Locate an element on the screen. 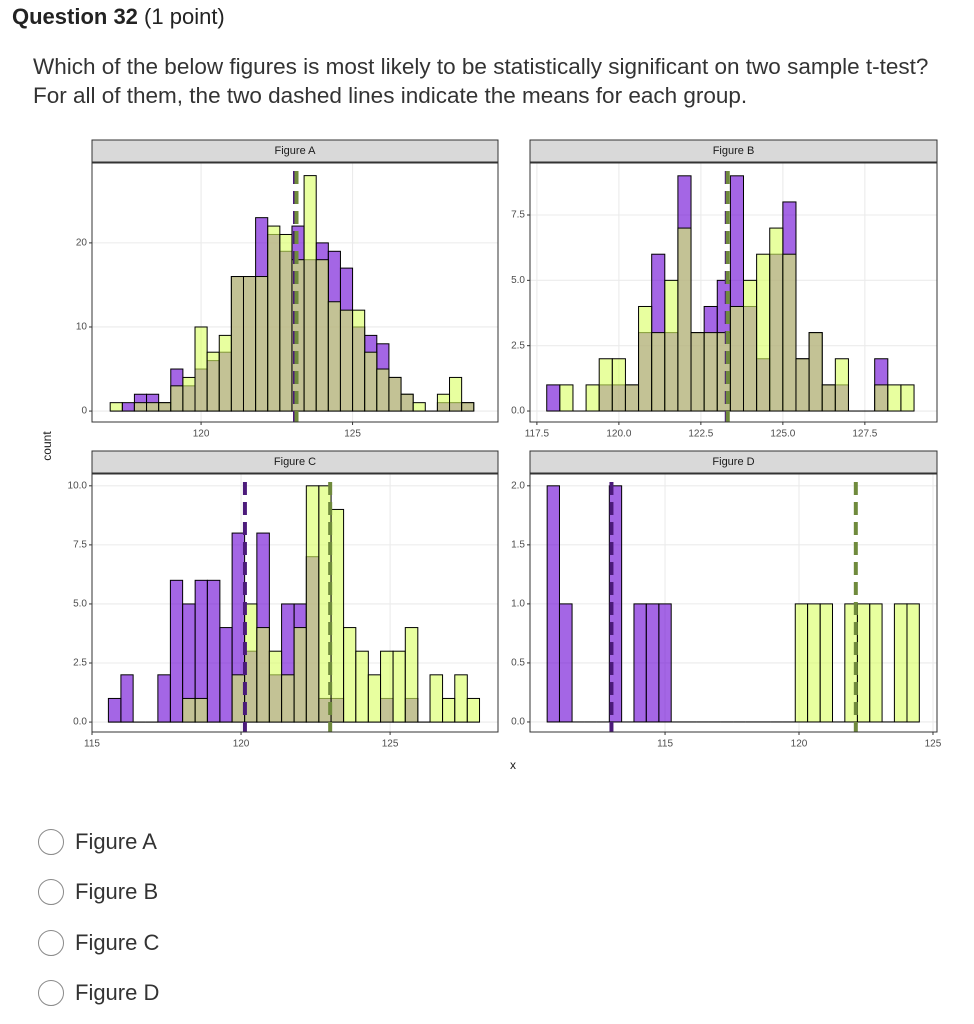  option: Figure C is located at coordinates (98, 943).